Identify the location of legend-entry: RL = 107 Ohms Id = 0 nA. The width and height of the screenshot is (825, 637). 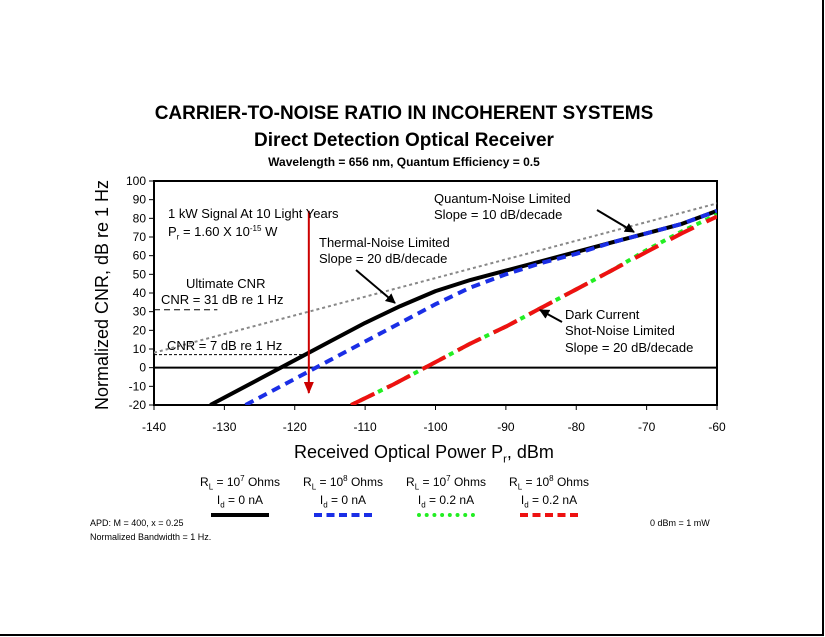
(240, 495).